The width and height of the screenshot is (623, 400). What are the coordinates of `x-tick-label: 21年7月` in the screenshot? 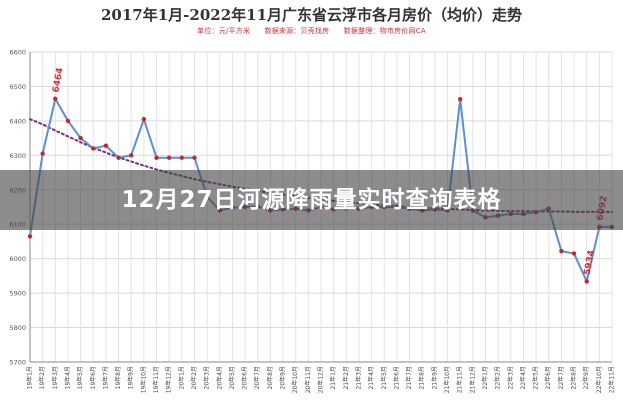 It's located at (409, 377).